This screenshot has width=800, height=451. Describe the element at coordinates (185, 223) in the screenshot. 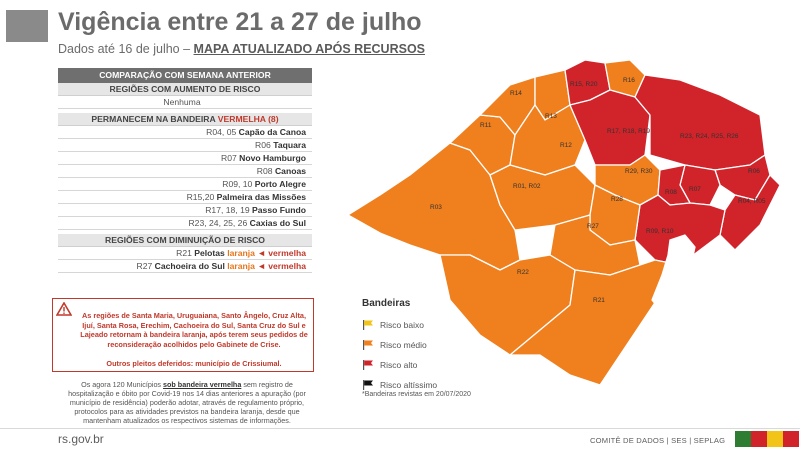

I see `remain-row: R23, 24, 25, 26 Caxias do Sul` at that location.